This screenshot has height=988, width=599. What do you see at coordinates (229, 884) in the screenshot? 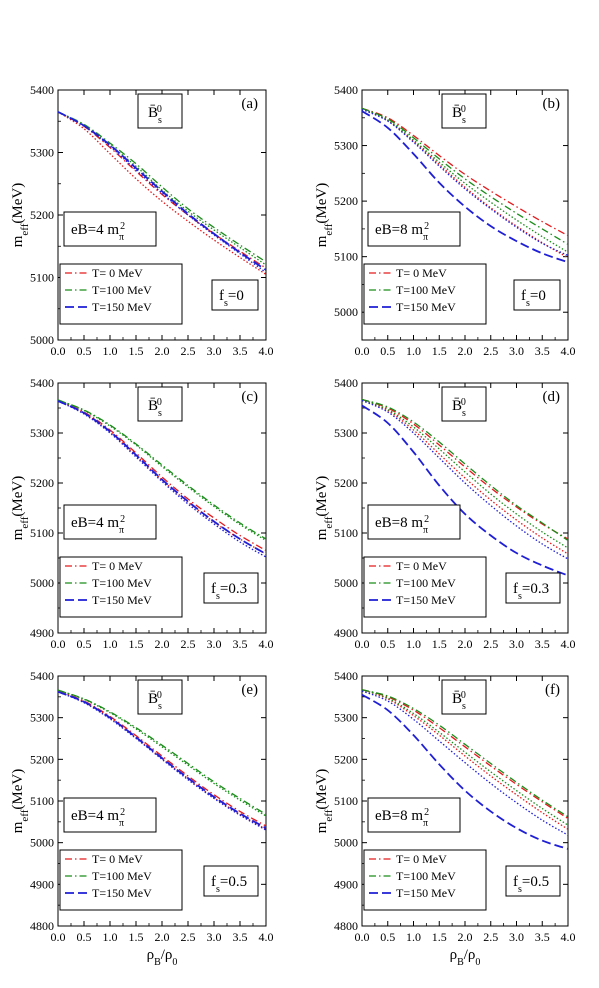
I see `fs-label: fs=0.5` at bounding box center [229, 884].